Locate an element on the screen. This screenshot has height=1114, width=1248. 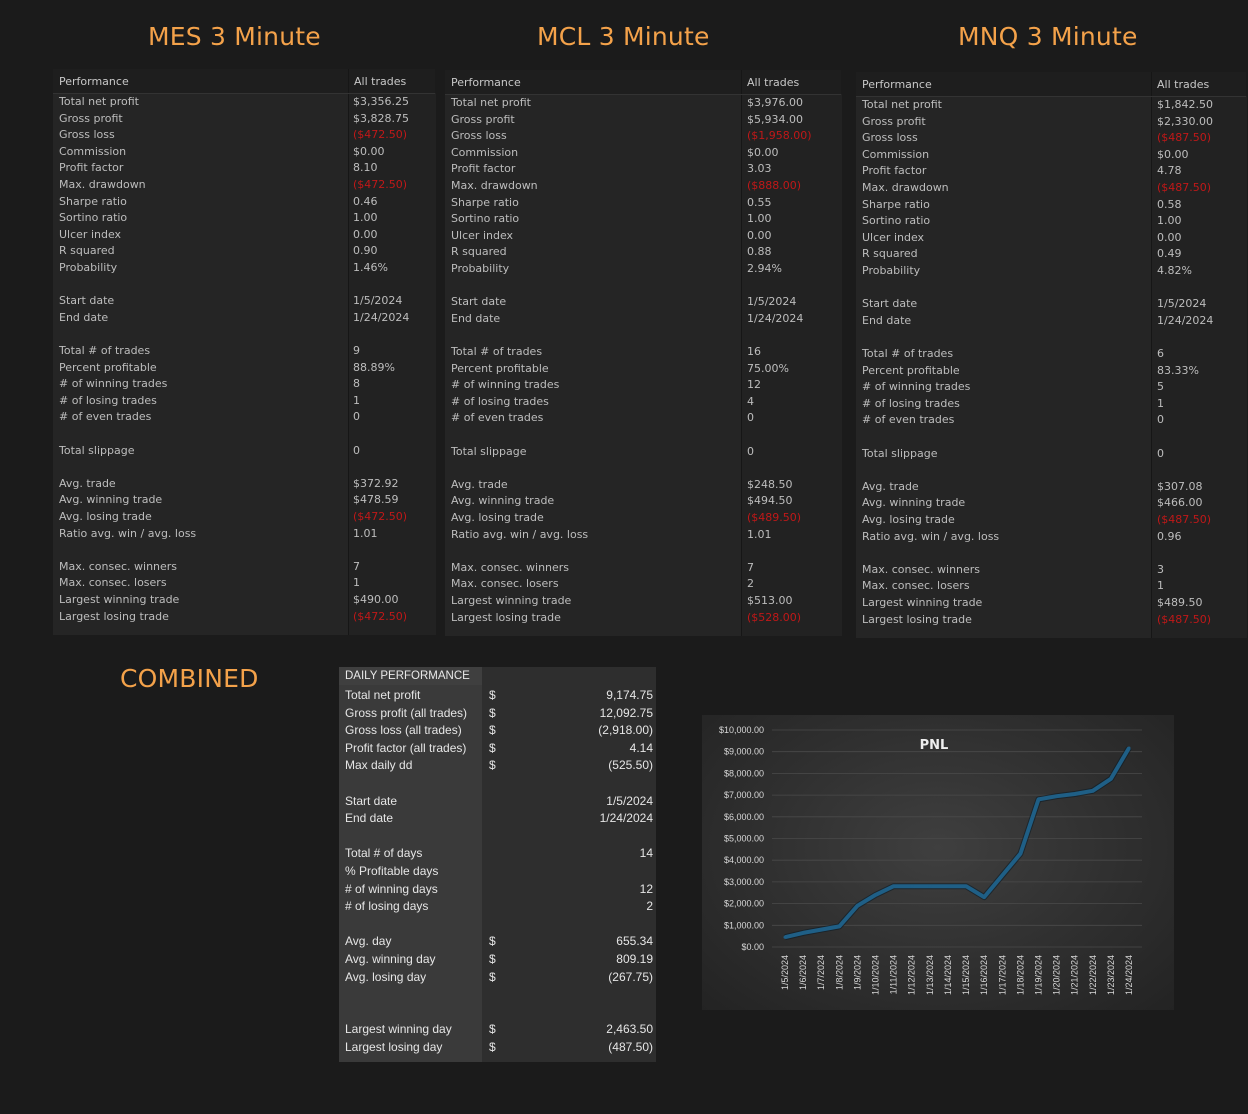
metric-value: 1.00 is located at coordinates (759, 219).